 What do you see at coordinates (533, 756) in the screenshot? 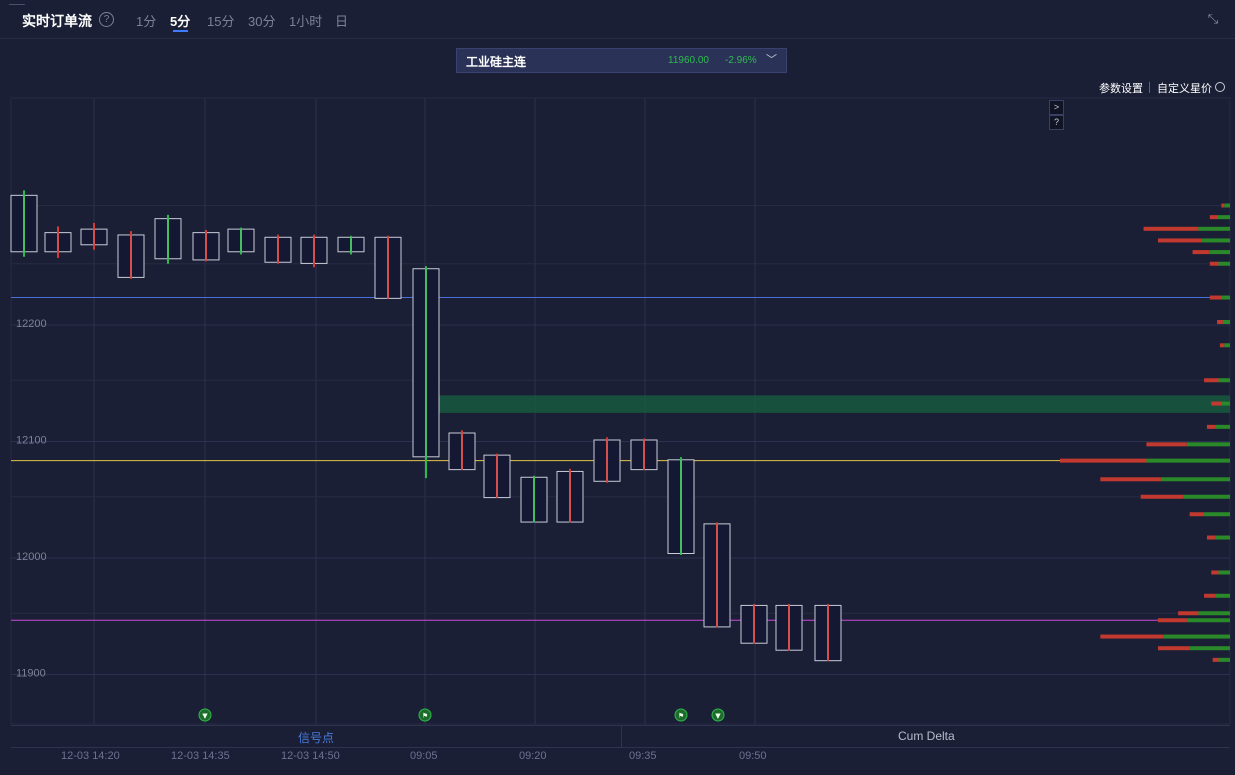
I see `x-tick-label: 09:20` at bounding box center [533, 756].